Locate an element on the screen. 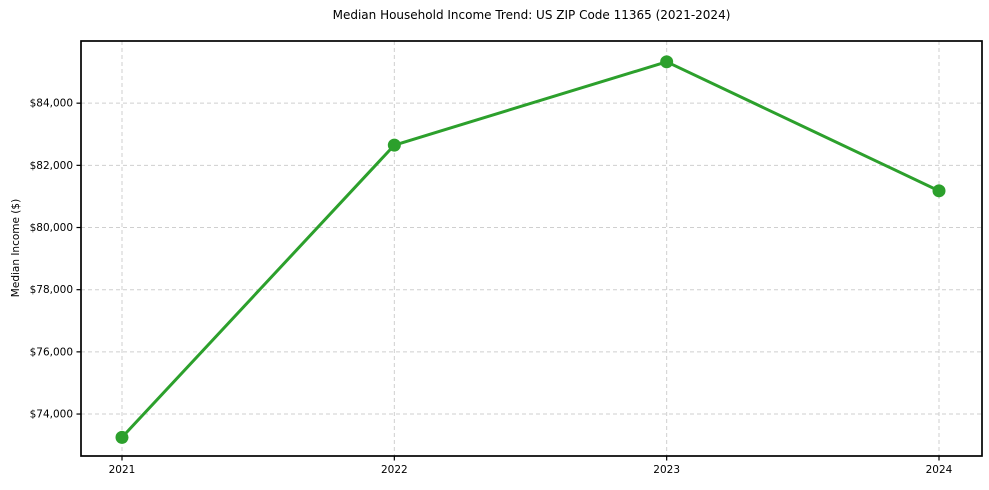 The image size is (989, 490). x-tick-label: 2022 is located at coordinates (394, 470).